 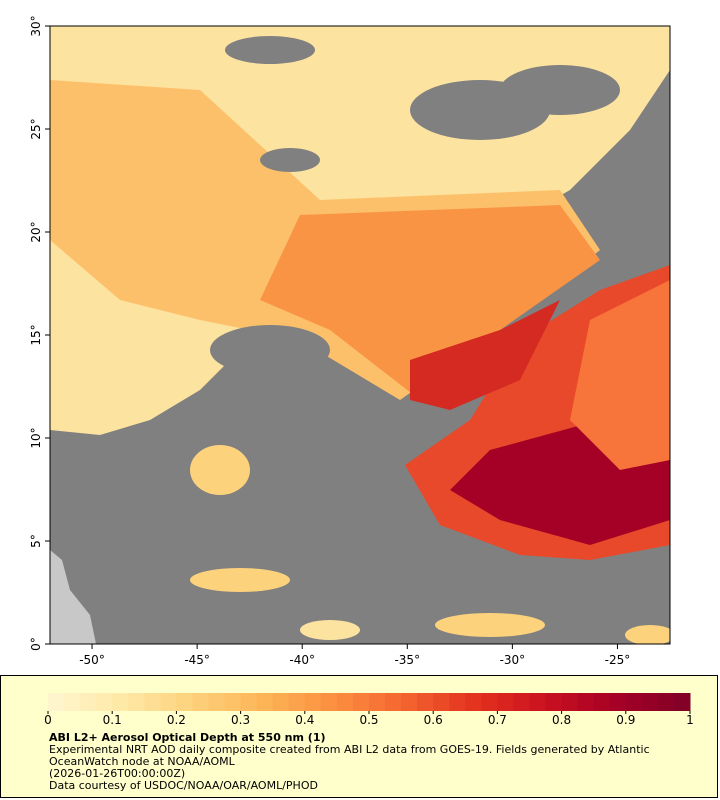 I want to click on colorbar-tick-label: 1, so click(x=690, y=719).